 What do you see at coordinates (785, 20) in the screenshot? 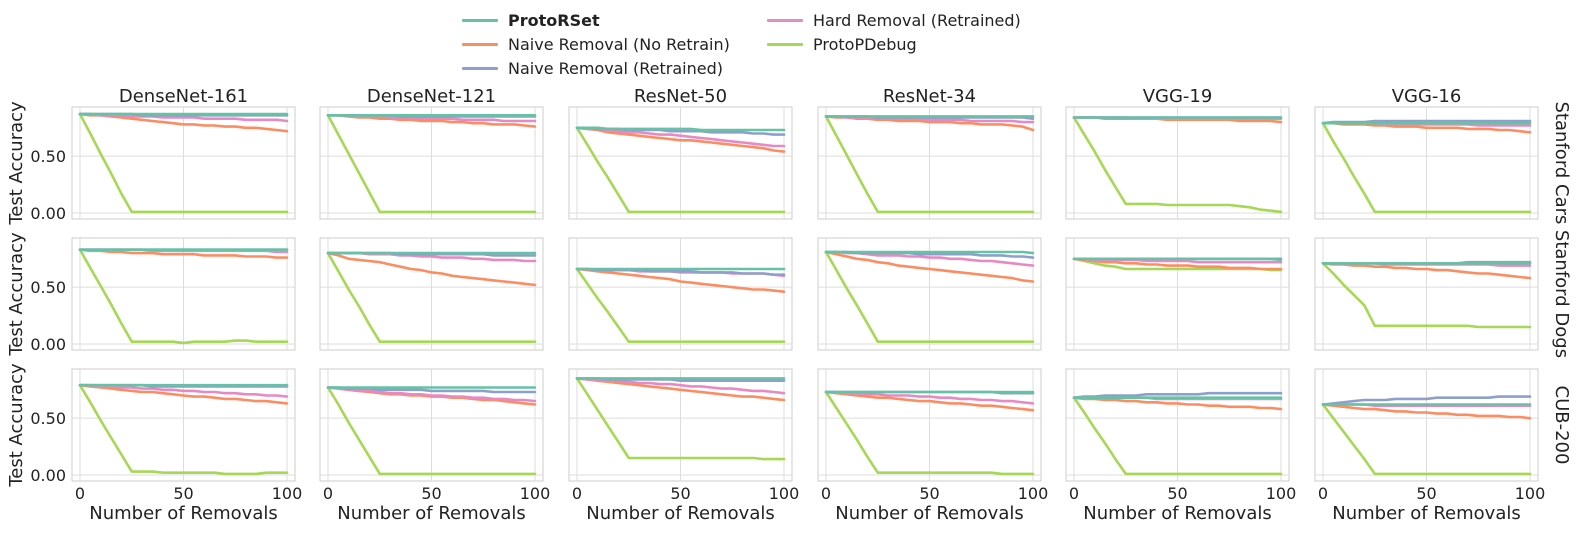
I see `legend-swatch-hard-removal` at bounding box center [785, 20].